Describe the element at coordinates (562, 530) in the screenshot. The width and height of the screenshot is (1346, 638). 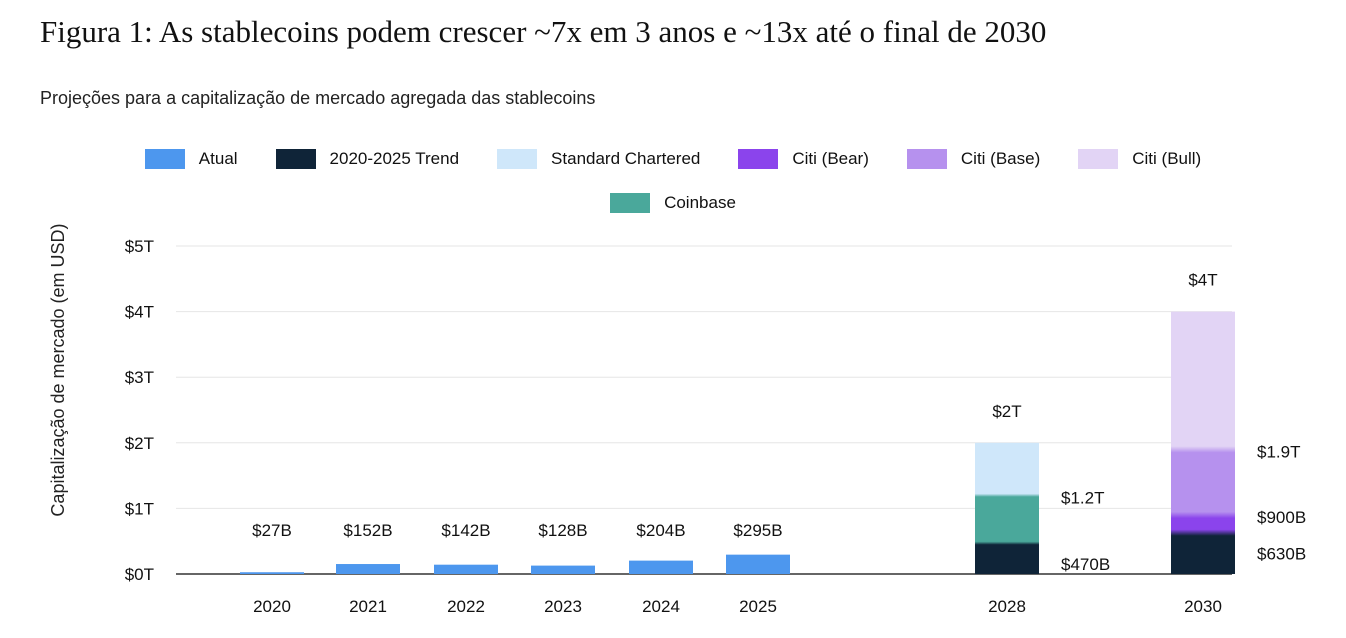
I see `data-label-2023: $128B` at that location.